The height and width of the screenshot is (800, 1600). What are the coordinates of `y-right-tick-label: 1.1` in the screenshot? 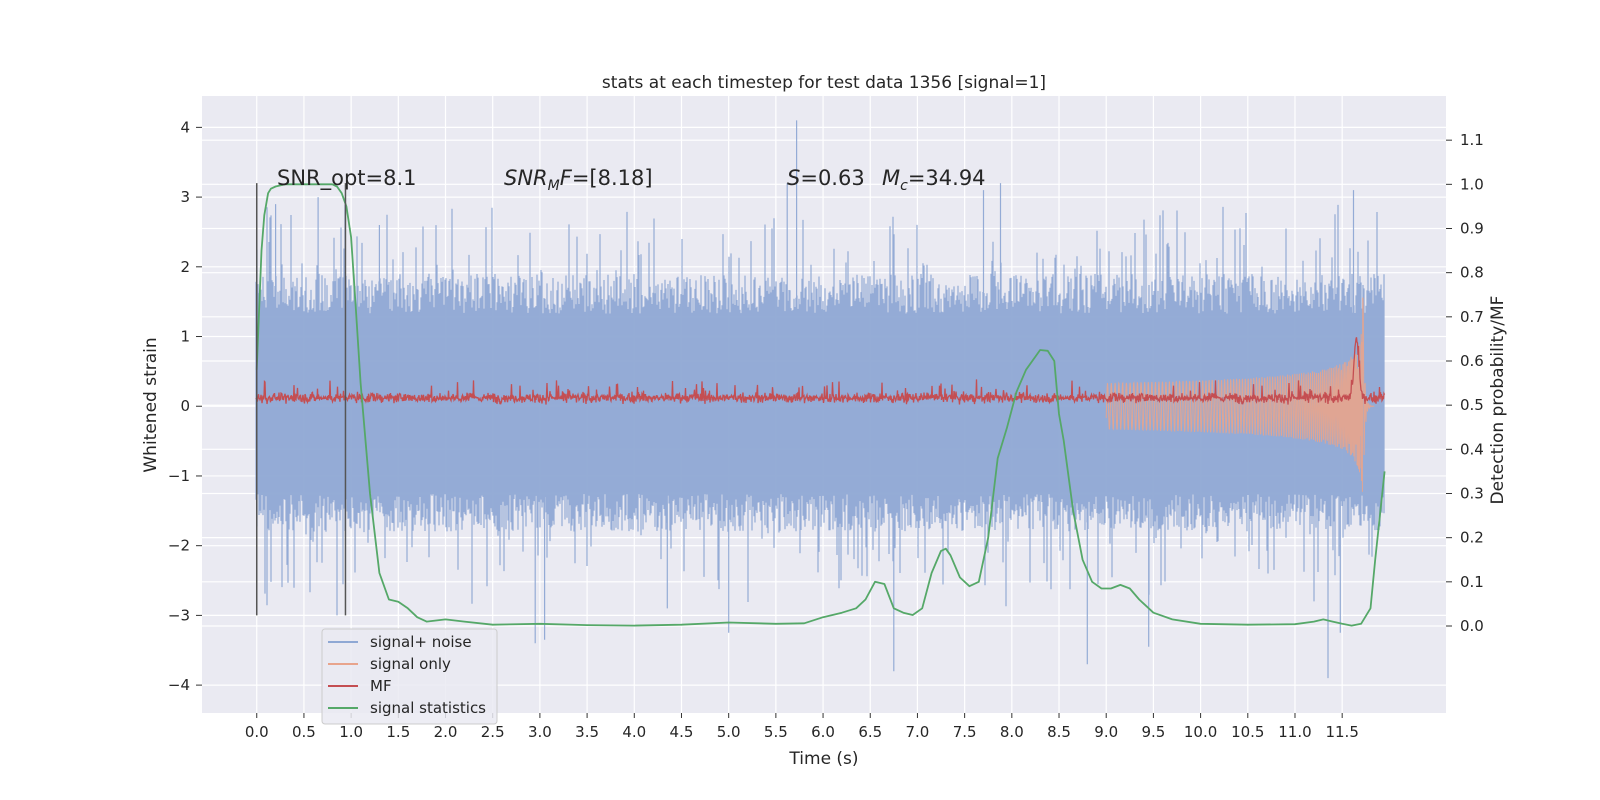 It's located at (1472, 140).